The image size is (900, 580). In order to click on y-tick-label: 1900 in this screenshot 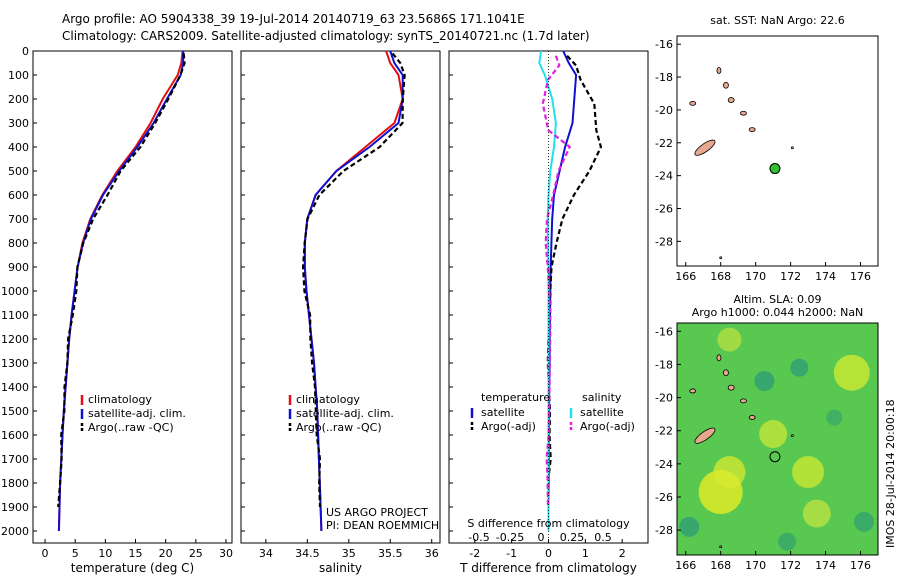, I will do `click(15, 507)`.